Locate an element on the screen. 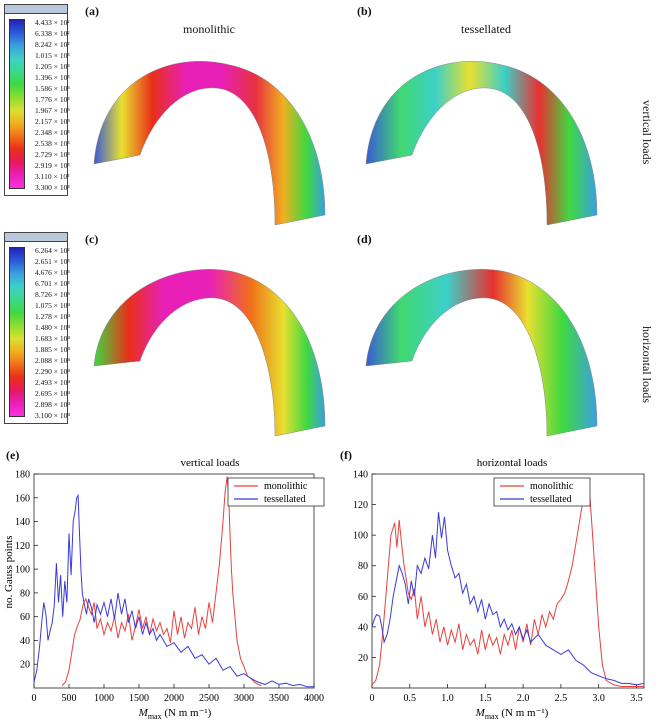 Image resolution: width=656 pixels, height=724 pixels. y-tick-label: 20 is located at coordinates (363, 658).